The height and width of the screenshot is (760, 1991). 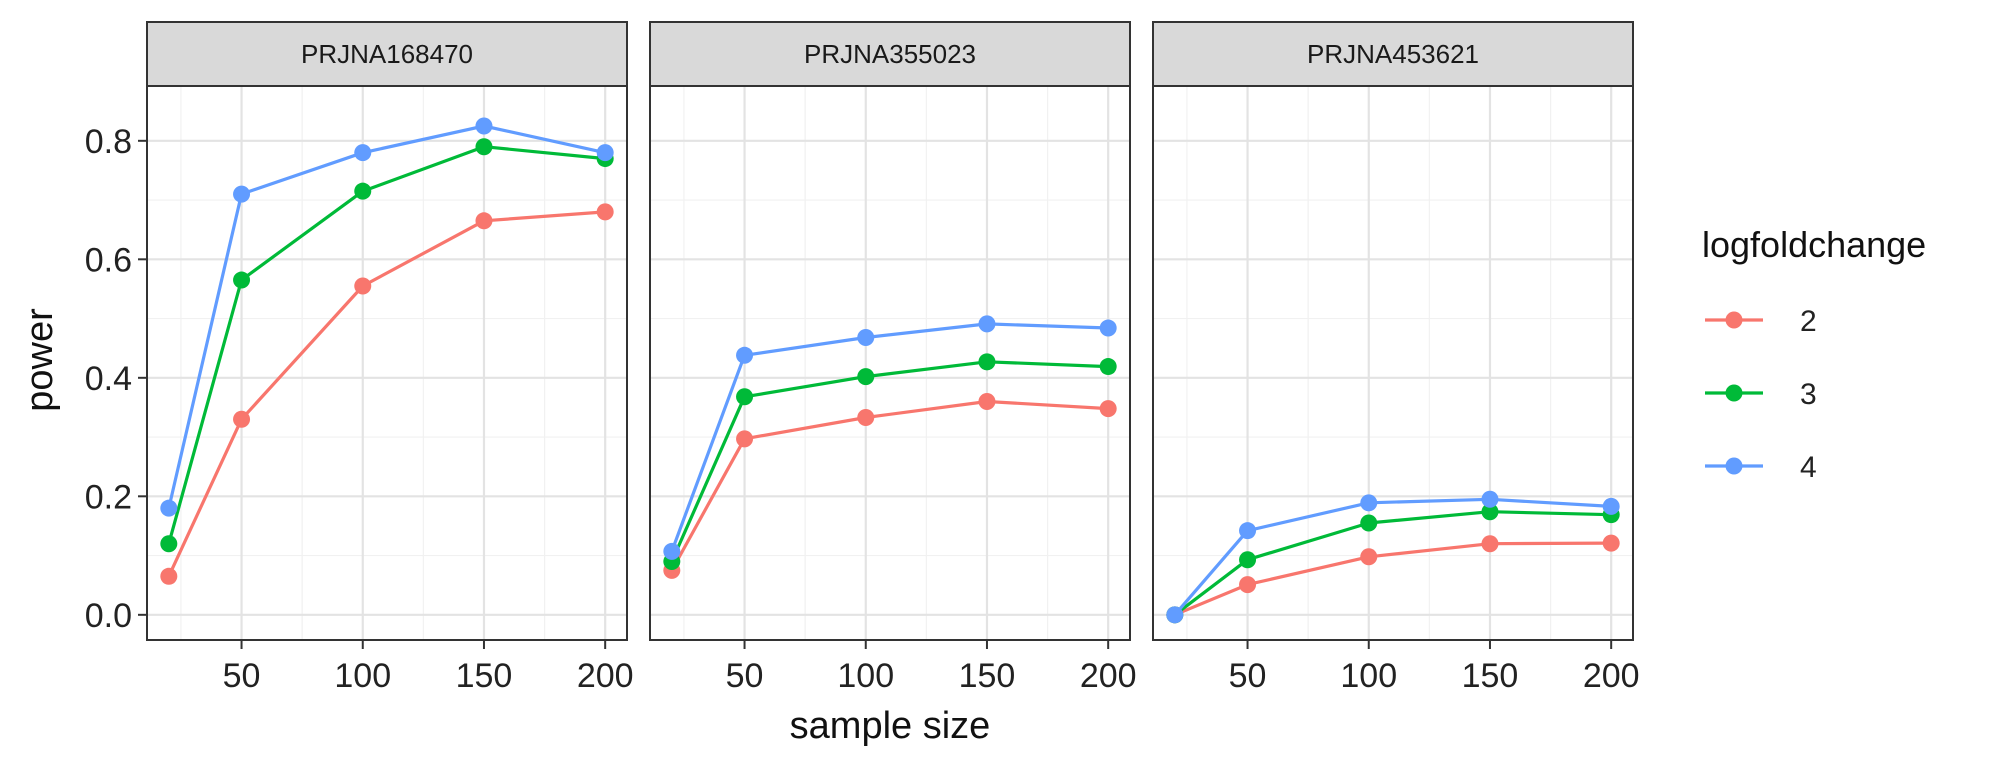 I want to click on legend-title: logfoldchange, so click(x=1814, y=244).